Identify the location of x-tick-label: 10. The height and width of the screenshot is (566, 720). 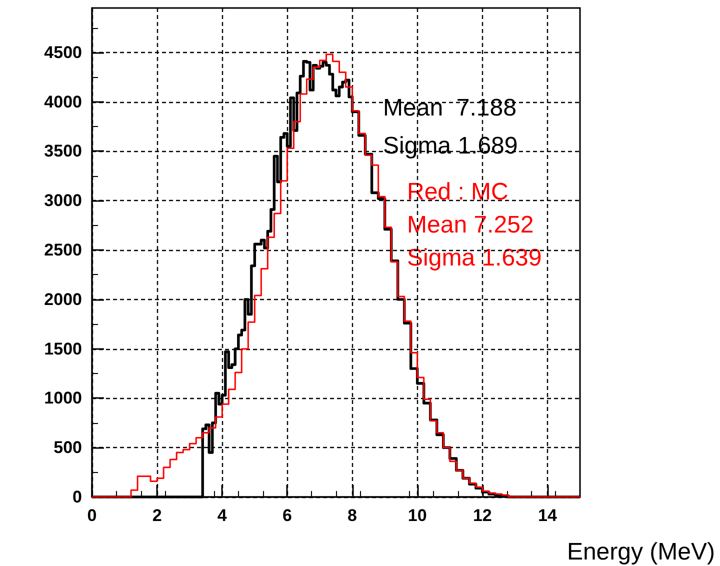
(417, 515).